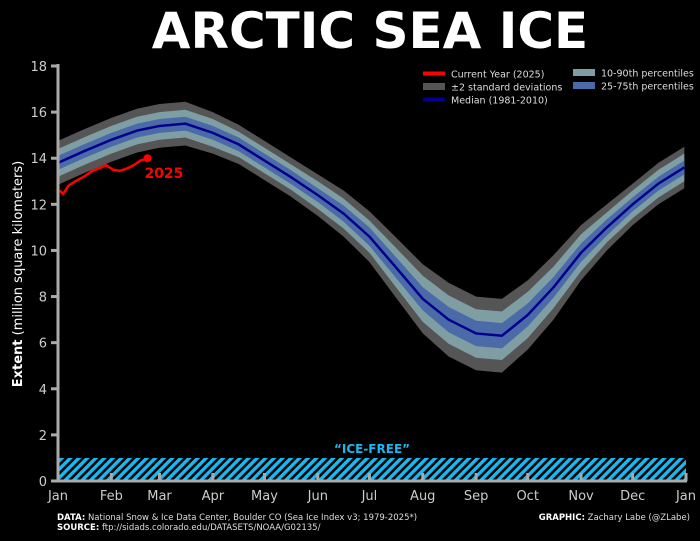 This screenshot has width=700, height=541. What do you see at coordinates (647, 87) in the screenshot?
I see `legend-label: 25-75th percentiles` at bounding box center [647, 87].